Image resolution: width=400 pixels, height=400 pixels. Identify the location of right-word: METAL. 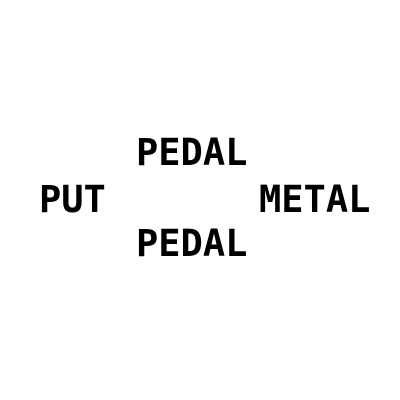
(315, 199).